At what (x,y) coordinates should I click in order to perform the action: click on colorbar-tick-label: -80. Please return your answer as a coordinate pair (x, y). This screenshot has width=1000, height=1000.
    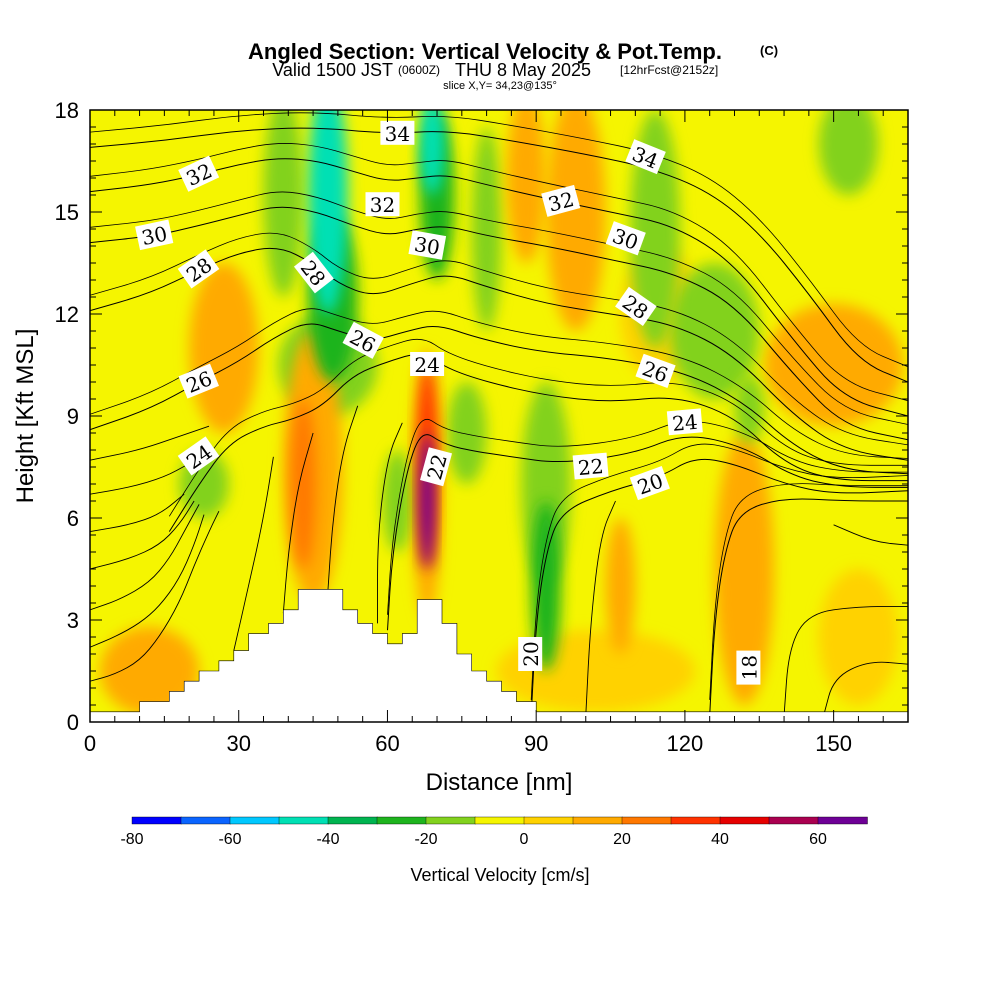
    Looking at the image, I should click on (131, 839).